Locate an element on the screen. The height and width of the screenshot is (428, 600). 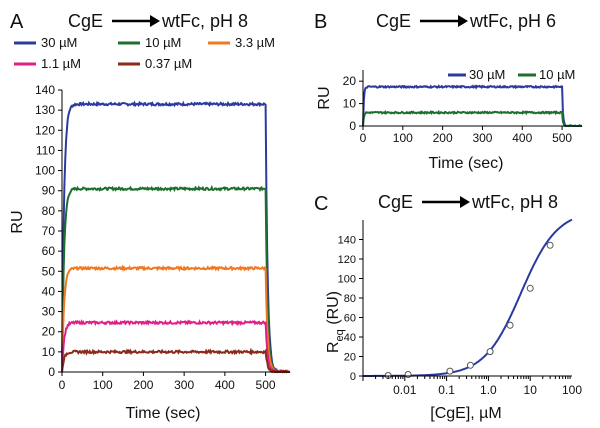
panel-c-letter: C is located at coordinates (321, 204).